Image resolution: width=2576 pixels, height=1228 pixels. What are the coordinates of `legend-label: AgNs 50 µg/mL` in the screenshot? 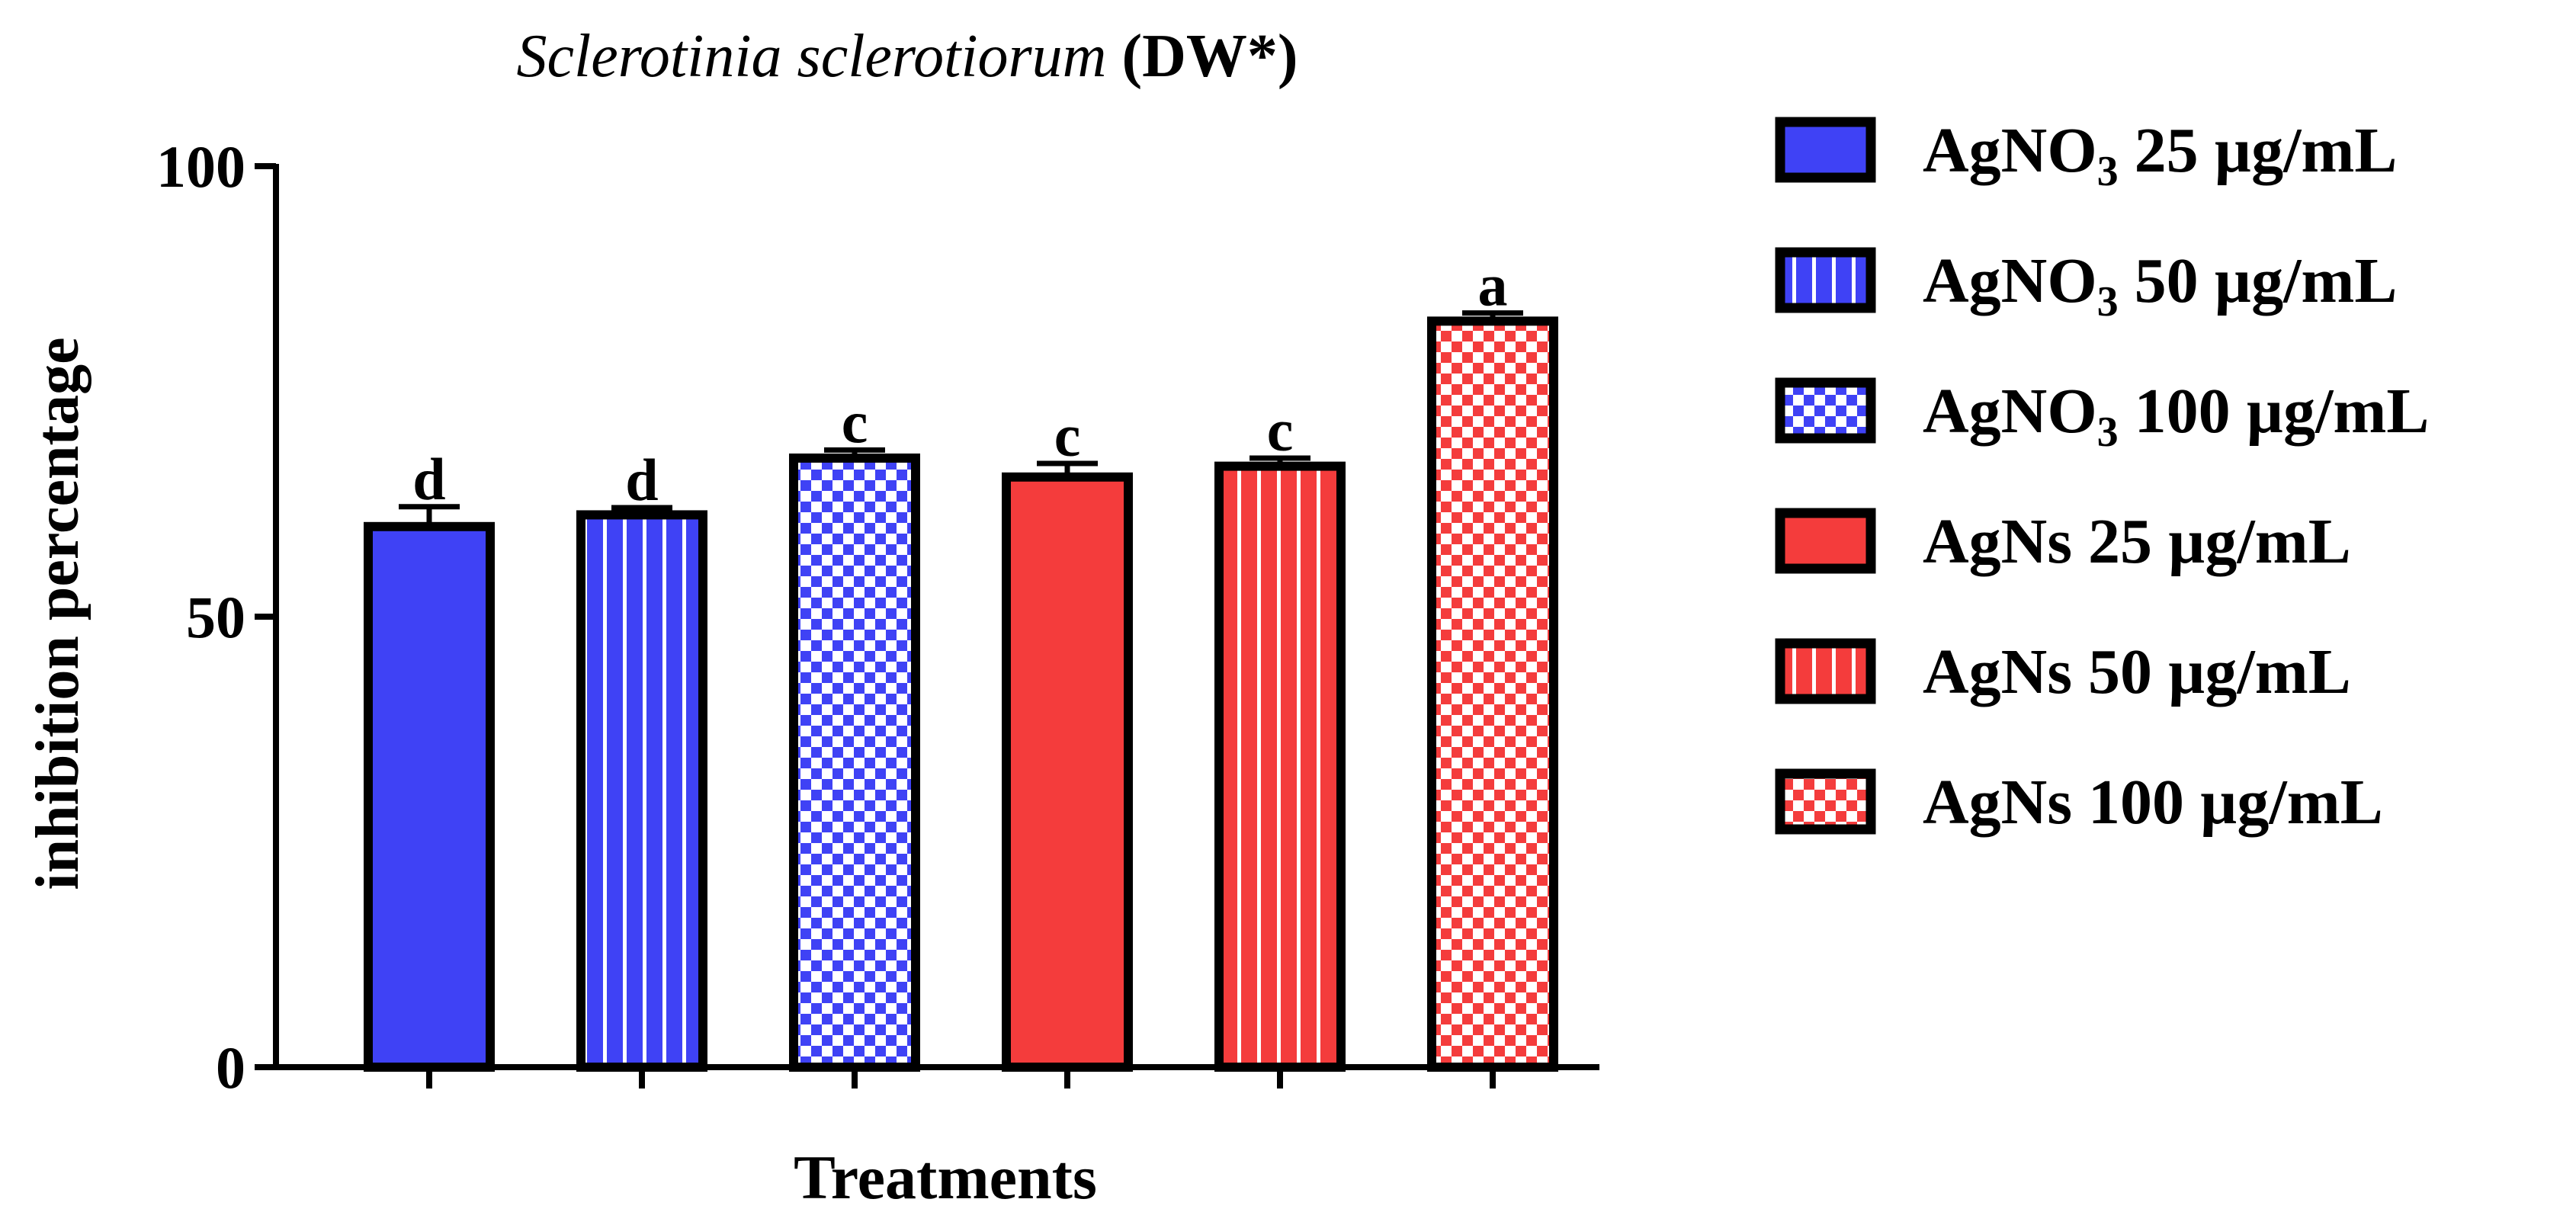 It's located at (2137, 671).